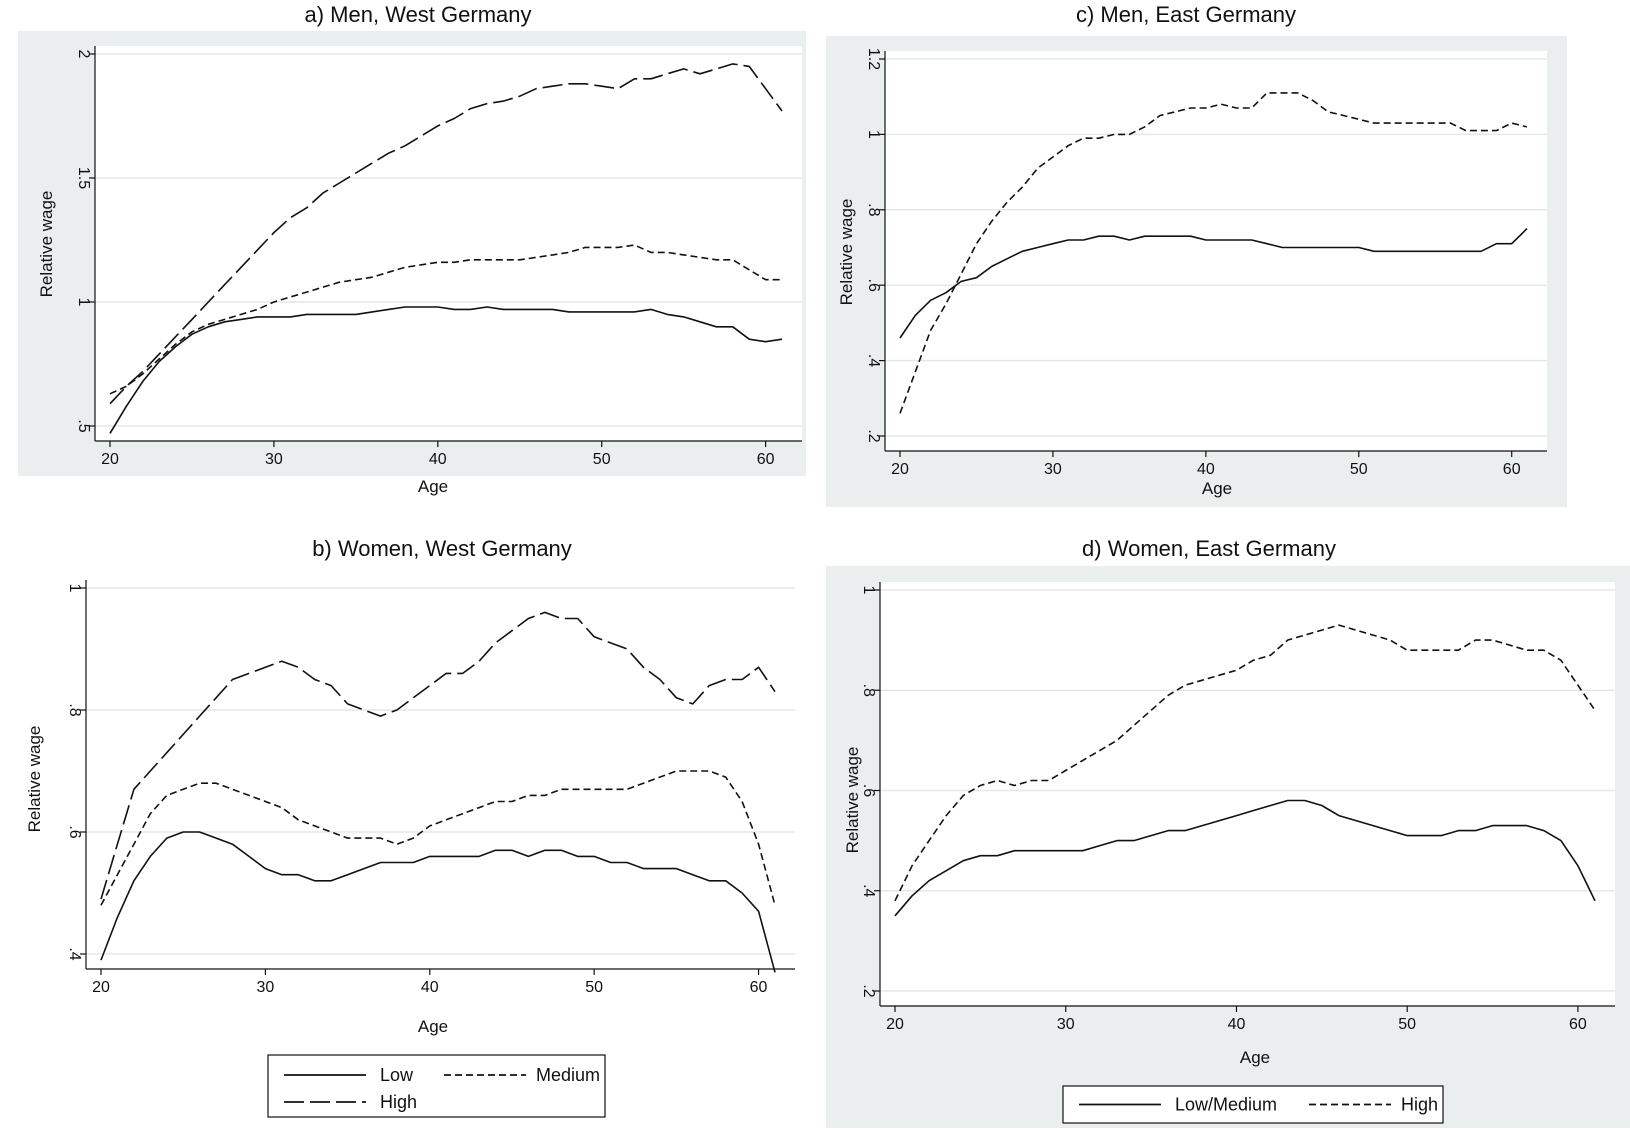  Describe the element at coordinates (83, 54) in the screenshot. I see `y-tick-label: 2` at that location.